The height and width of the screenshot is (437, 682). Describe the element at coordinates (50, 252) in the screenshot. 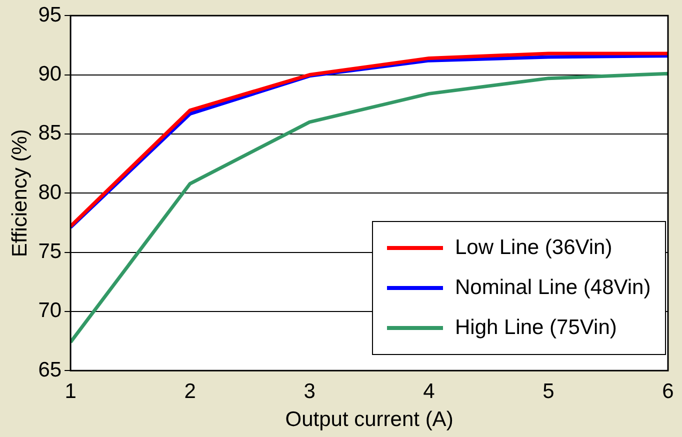

I see `y-tick-label: 75` at that location.